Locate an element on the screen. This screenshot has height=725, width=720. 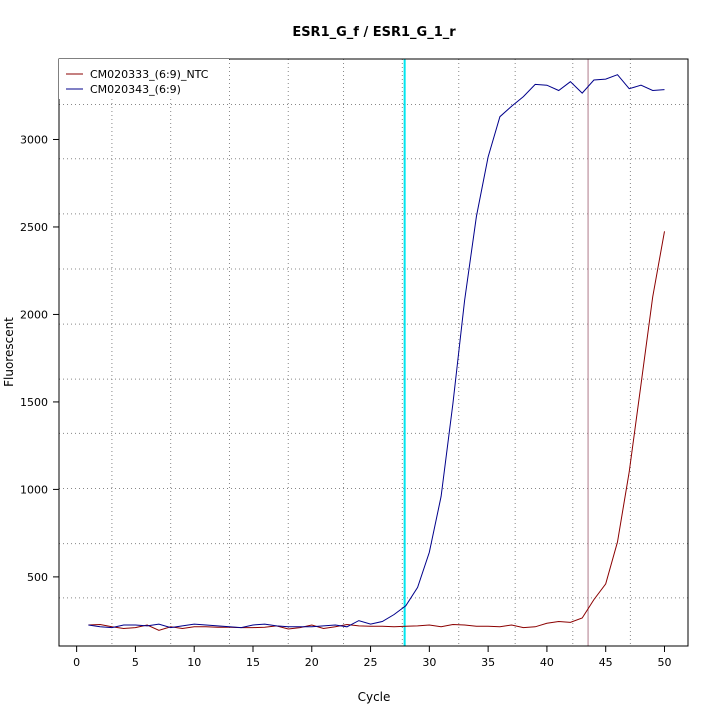
y-tick-label: 1500 is located at coordinates (34, 402).